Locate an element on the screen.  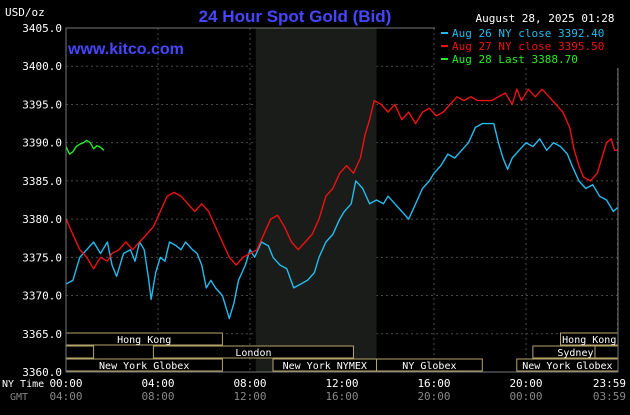
x-tick-label: 23:59 is located at coordinates (609, 383).